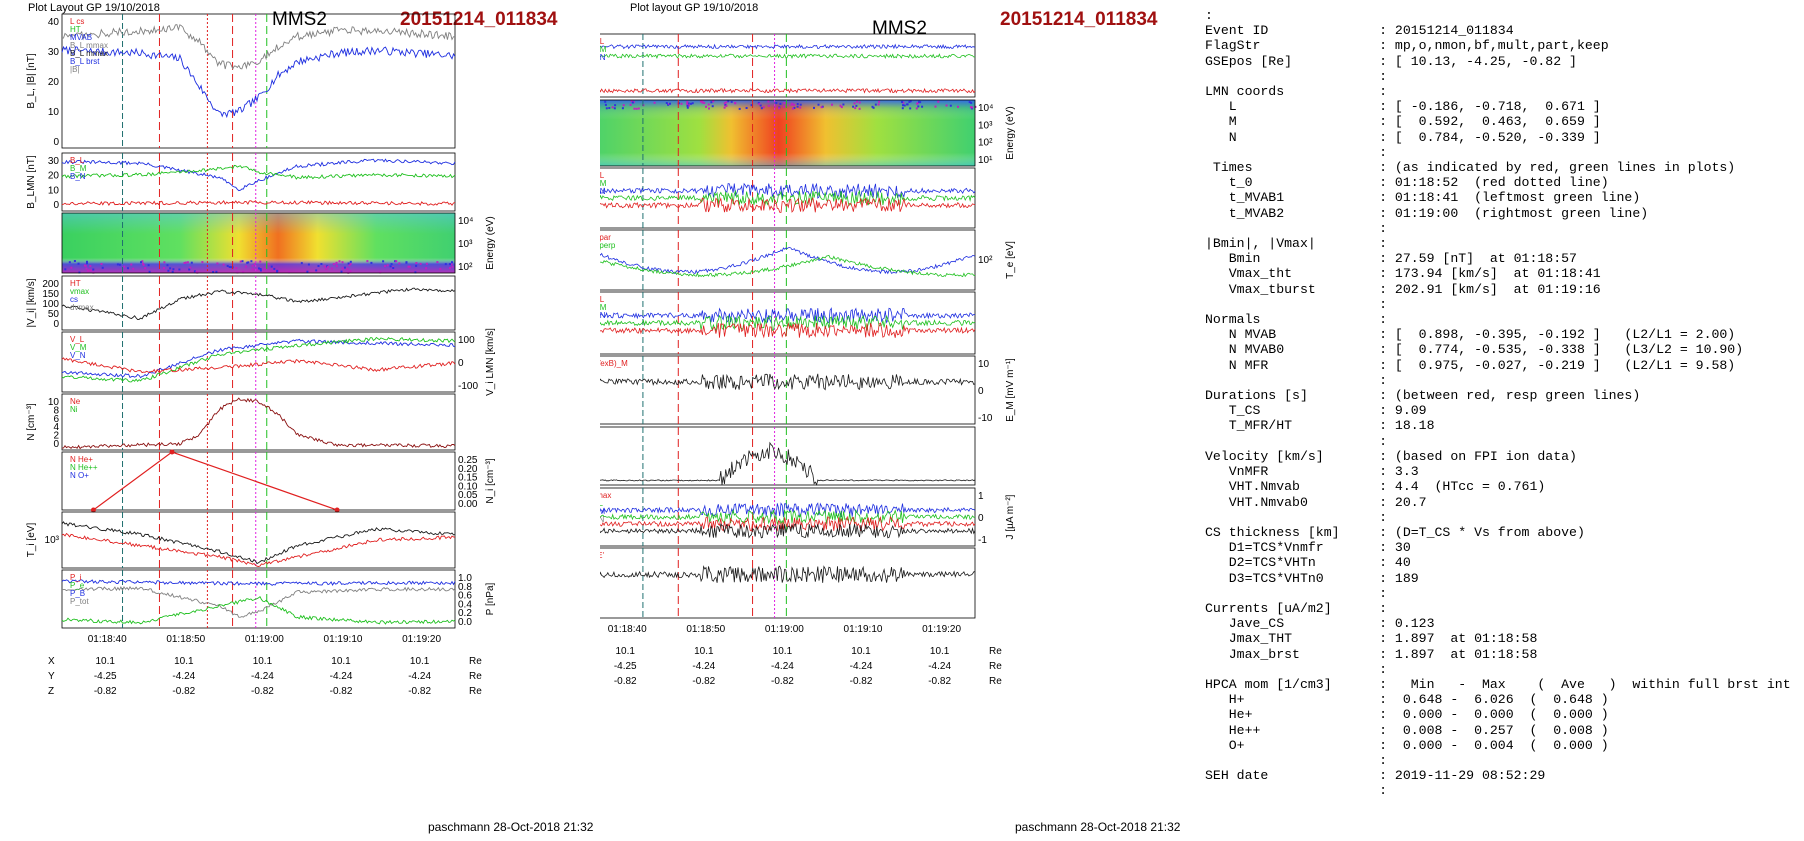  What do you see at coordinates (608, 245) in the screenshot?
I see `legend-entry: T_perp` at bounding box center [608, 245].